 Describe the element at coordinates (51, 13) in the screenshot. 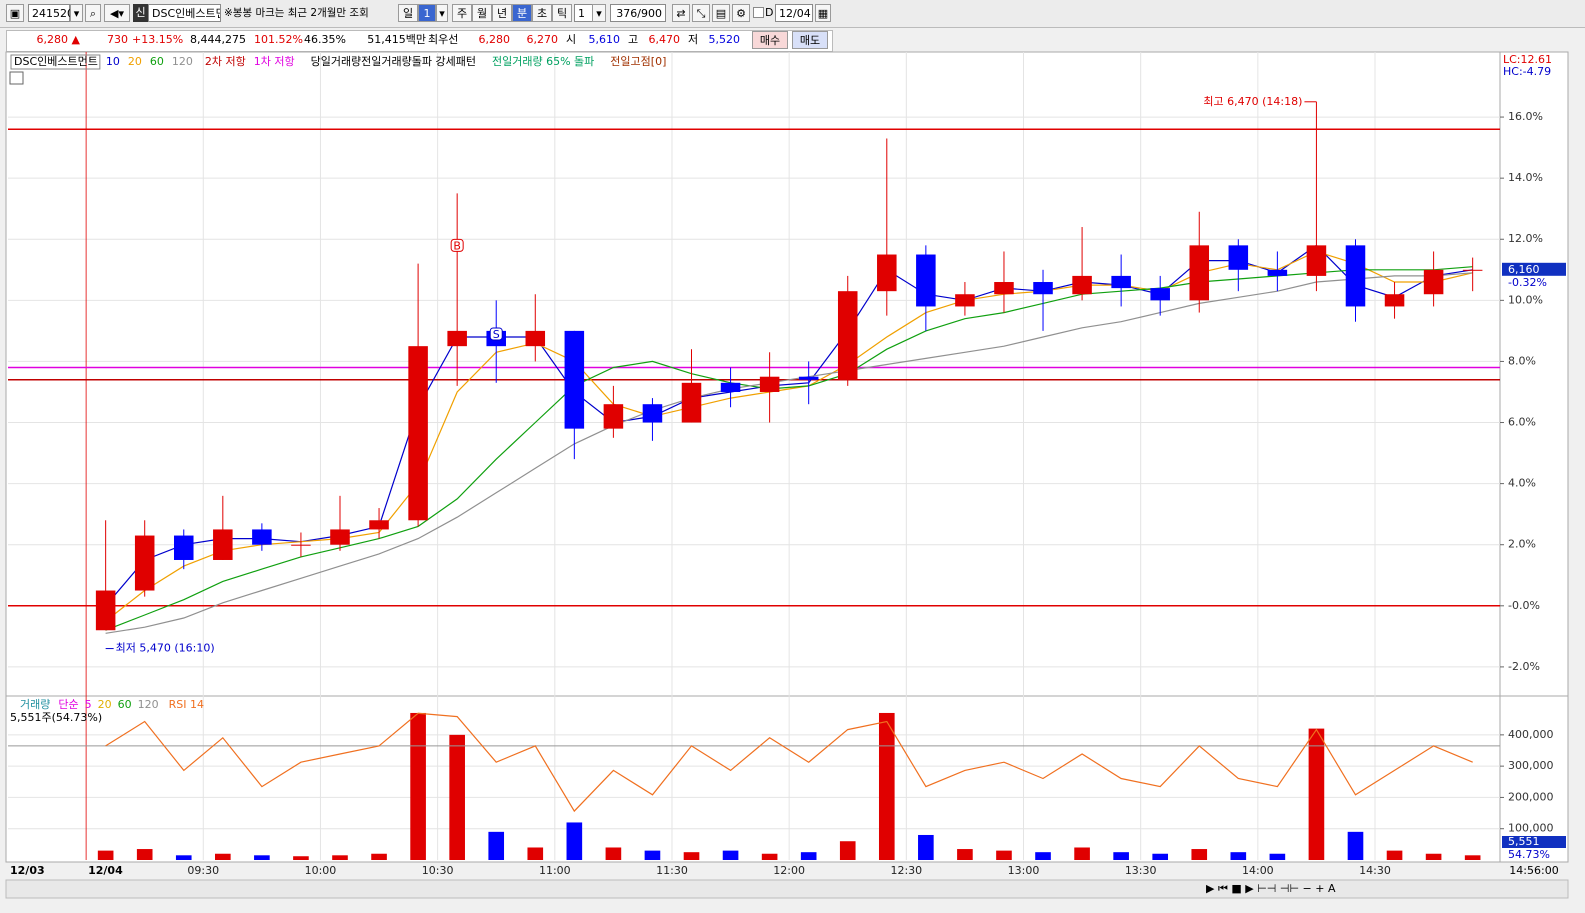

I see `code-input: 241520` at that location.